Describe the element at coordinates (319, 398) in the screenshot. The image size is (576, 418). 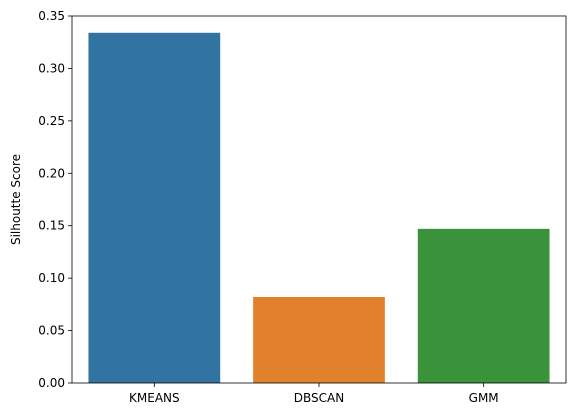
I see `x-tick-label: DBSCAN` at that location.